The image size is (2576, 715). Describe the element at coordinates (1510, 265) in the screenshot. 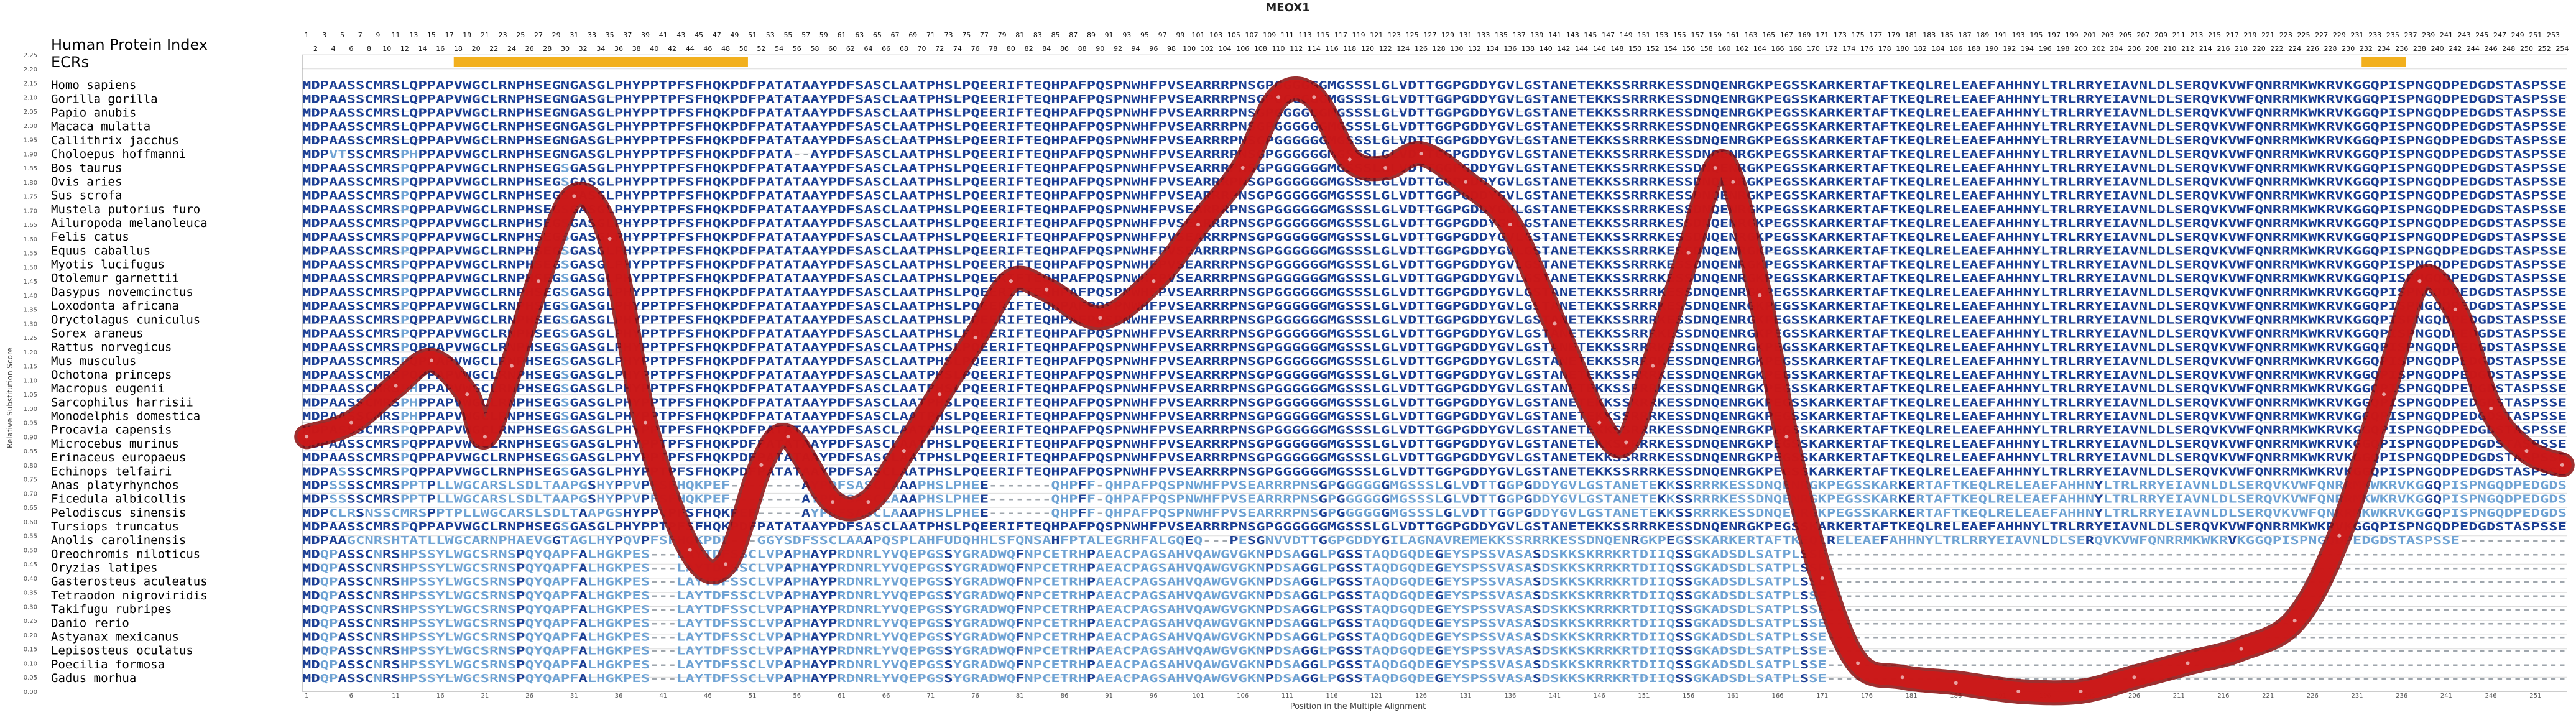

I see `residue: V` at that location.